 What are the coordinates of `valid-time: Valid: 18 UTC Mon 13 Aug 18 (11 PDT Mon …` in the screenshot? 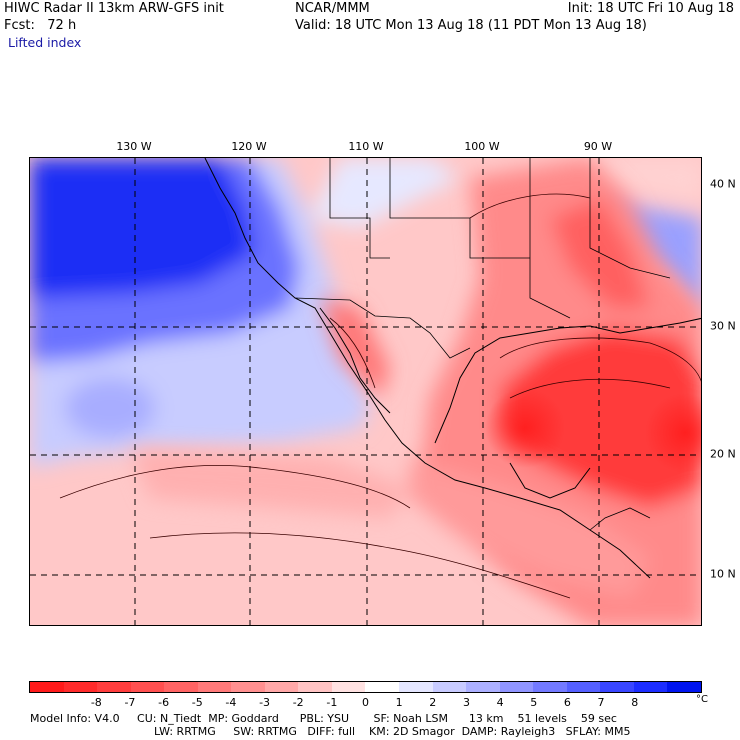 It's located at (471, 25).